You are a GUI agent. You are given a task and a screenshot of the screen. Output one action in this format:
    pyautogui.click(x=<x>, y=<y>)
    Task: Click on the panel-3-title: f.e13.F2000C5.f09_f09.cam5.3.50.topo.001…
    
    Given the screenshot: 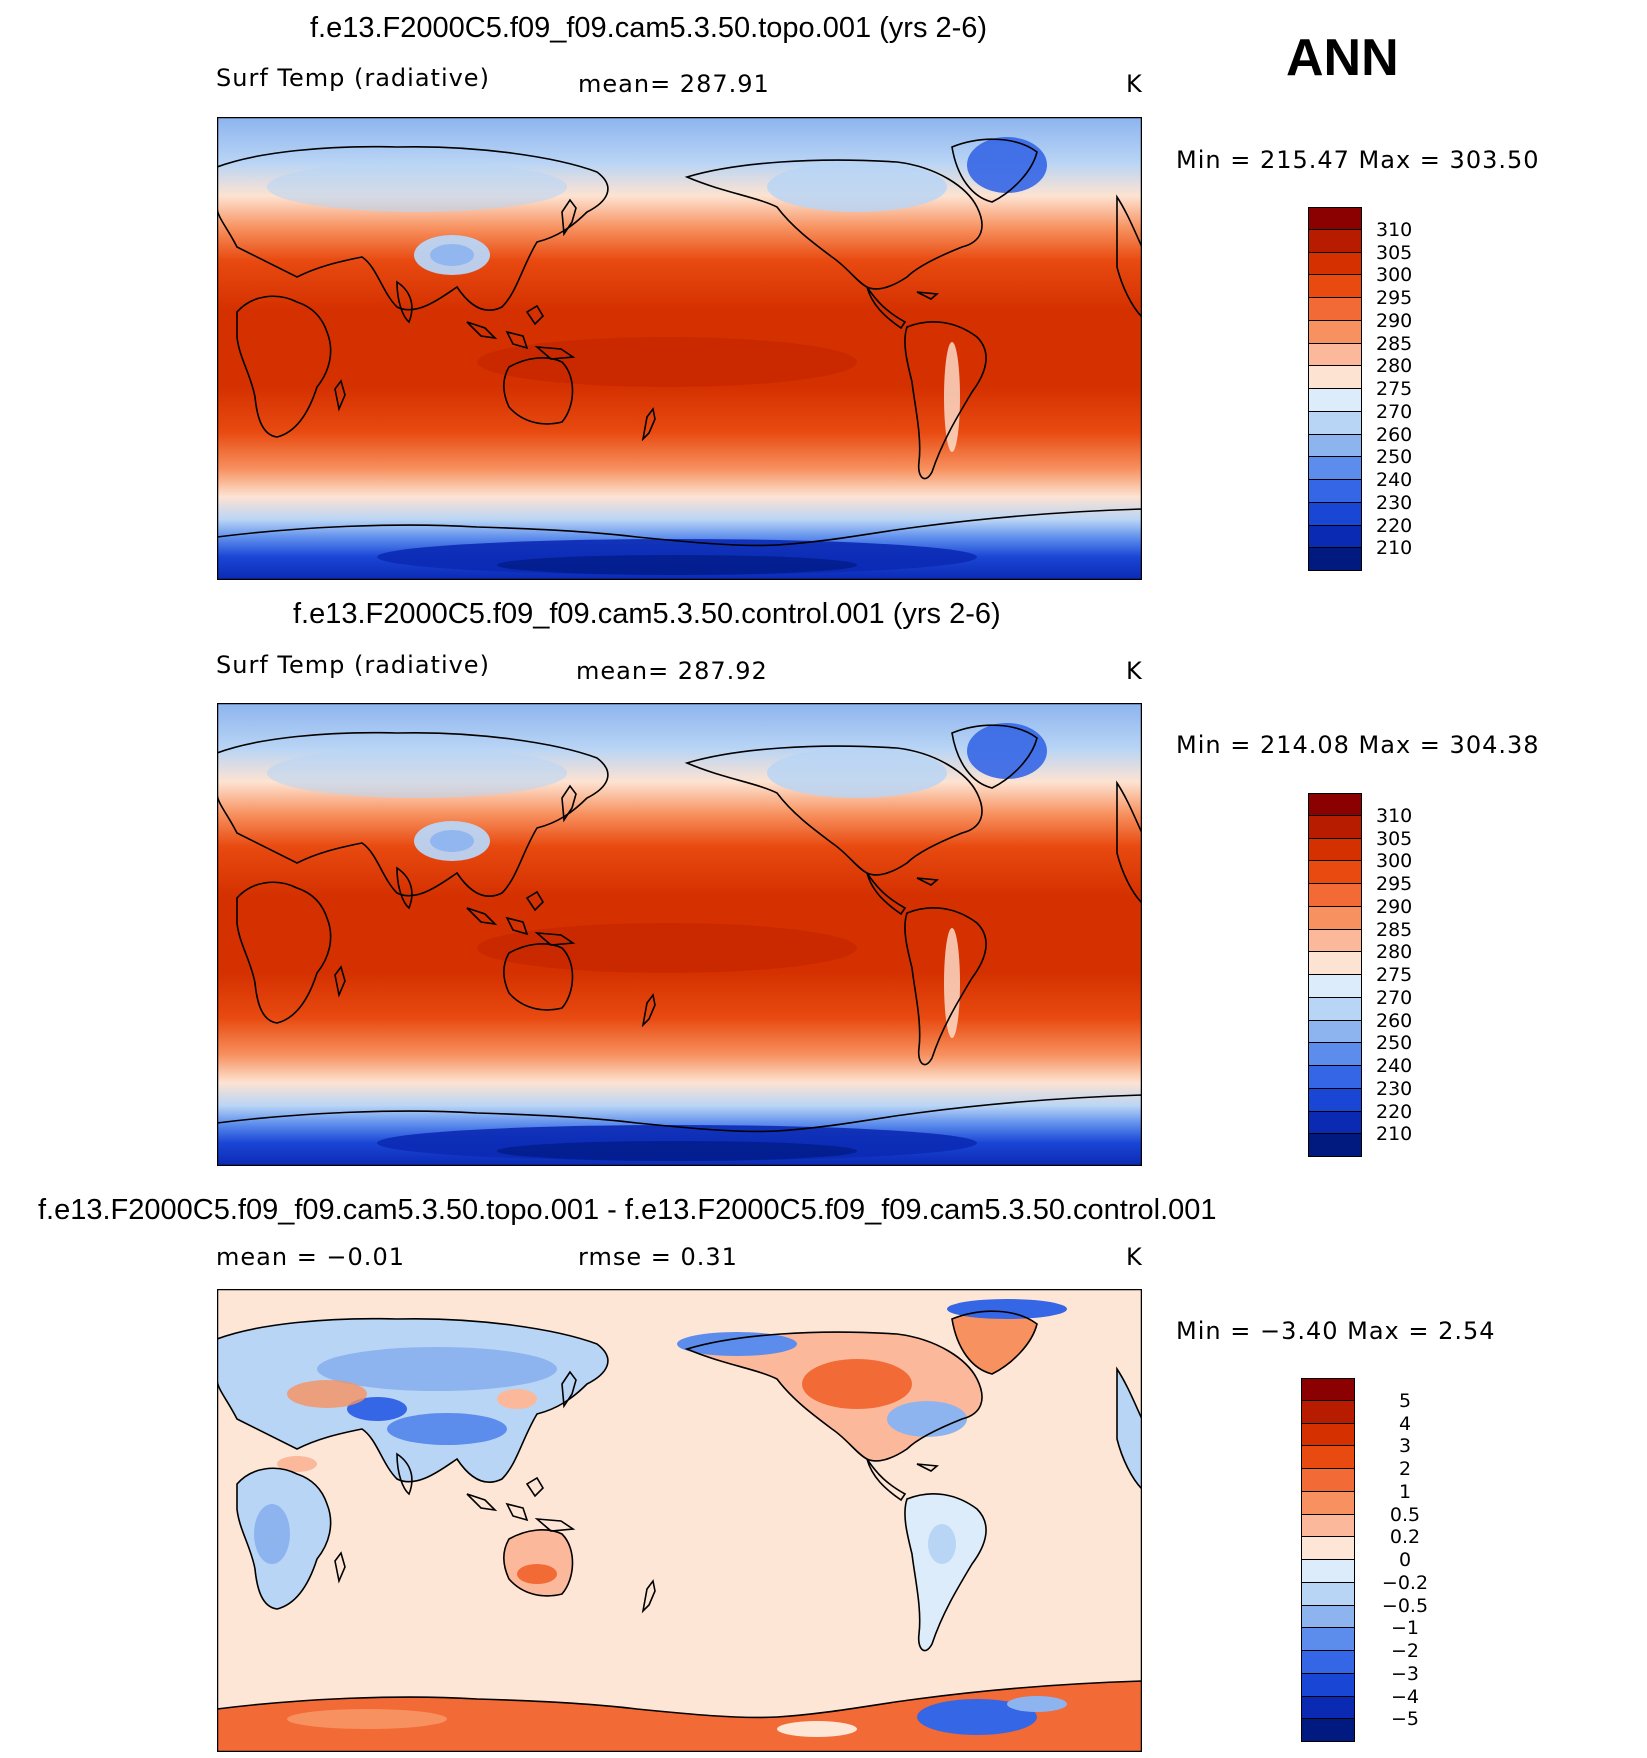 What is the action you would take?
    pyautogui.click(x=627, y=1210)
    